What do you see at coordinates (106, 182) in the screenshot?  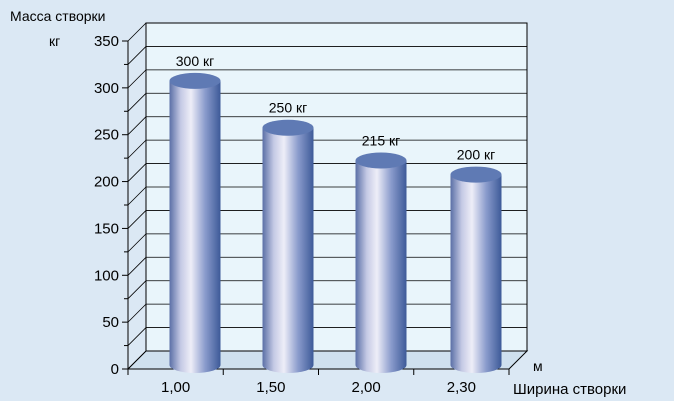 I see `y-tick-label: 200` at bounding box center [106, 182].